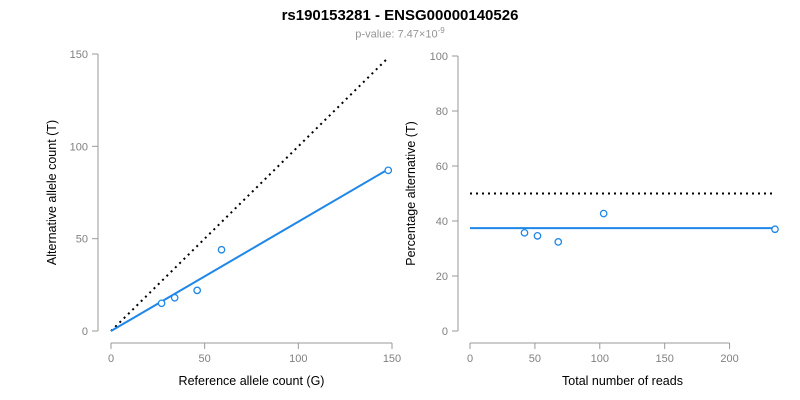 Image resolution: width=800 pixels, height=400 pixels. I want to click on y-tick-label: 20, so click(442, 277).